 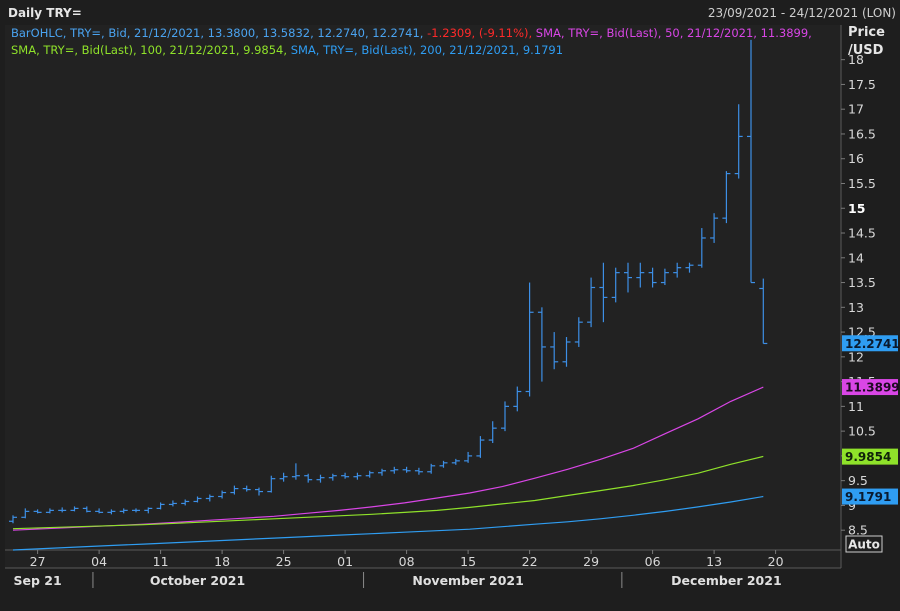 What do you see at coordinates (862, 431) in the screenshot?
I see `y-tick-label: 10.5` at bounding box center [862, 431].